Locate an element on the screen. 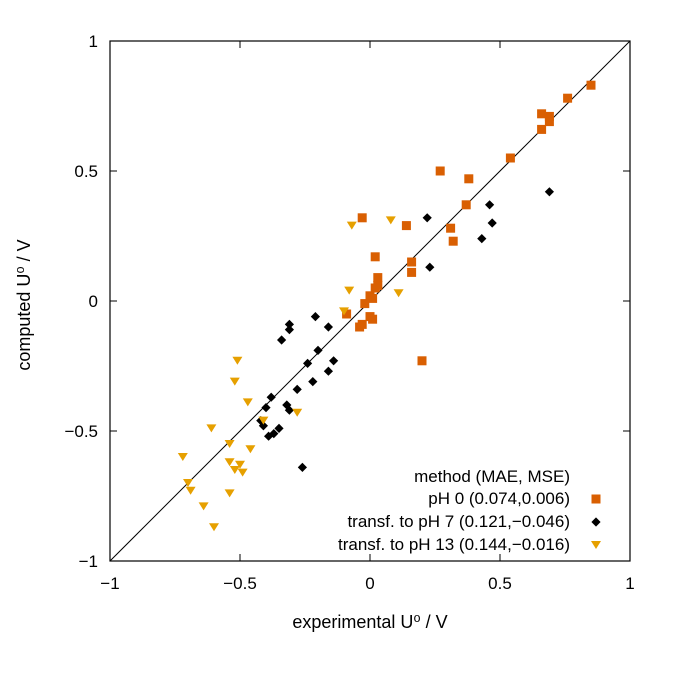 The width and height of the screenshot is (675, 675). legend-marker-triangle-down is located at coordinates (596, 545).